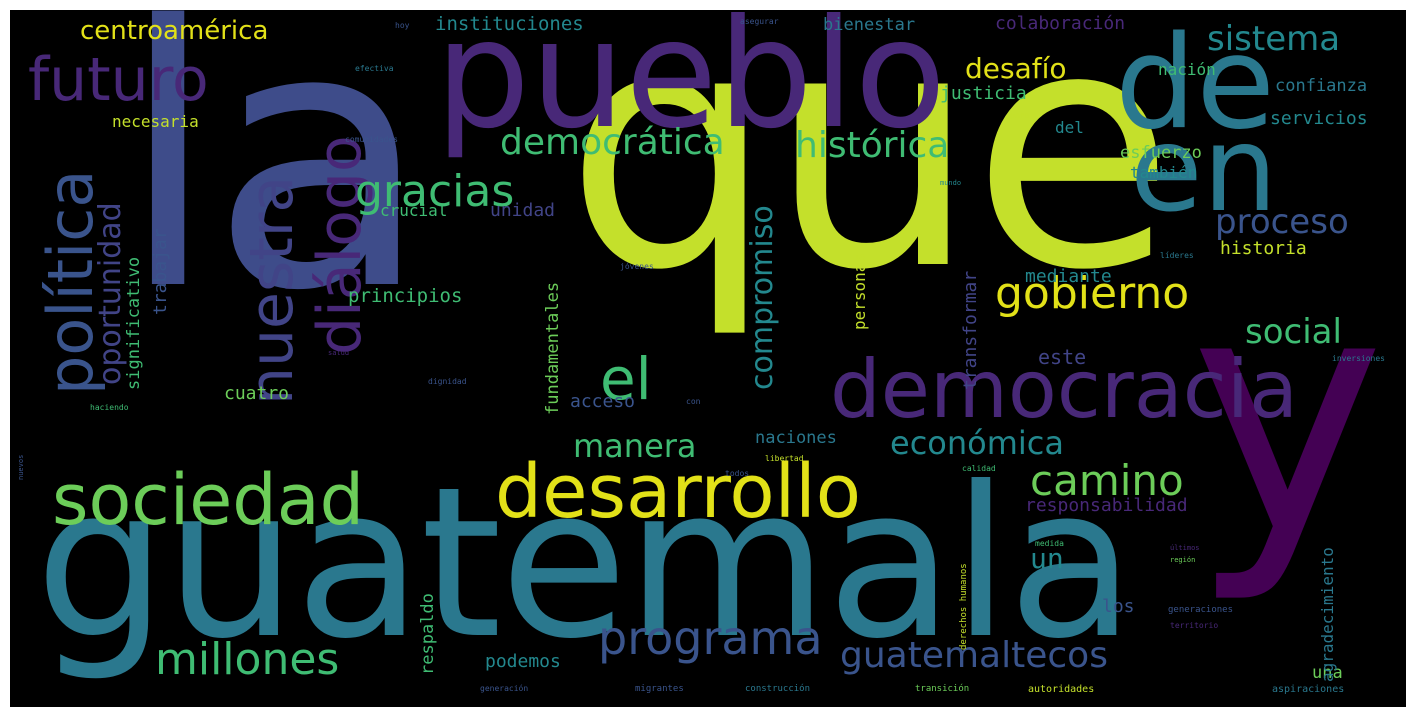 This screenshot has width=1415, height=717. Describe the element at coordinates (405, 296) in the screenshot. I see `word: principios` at that location.